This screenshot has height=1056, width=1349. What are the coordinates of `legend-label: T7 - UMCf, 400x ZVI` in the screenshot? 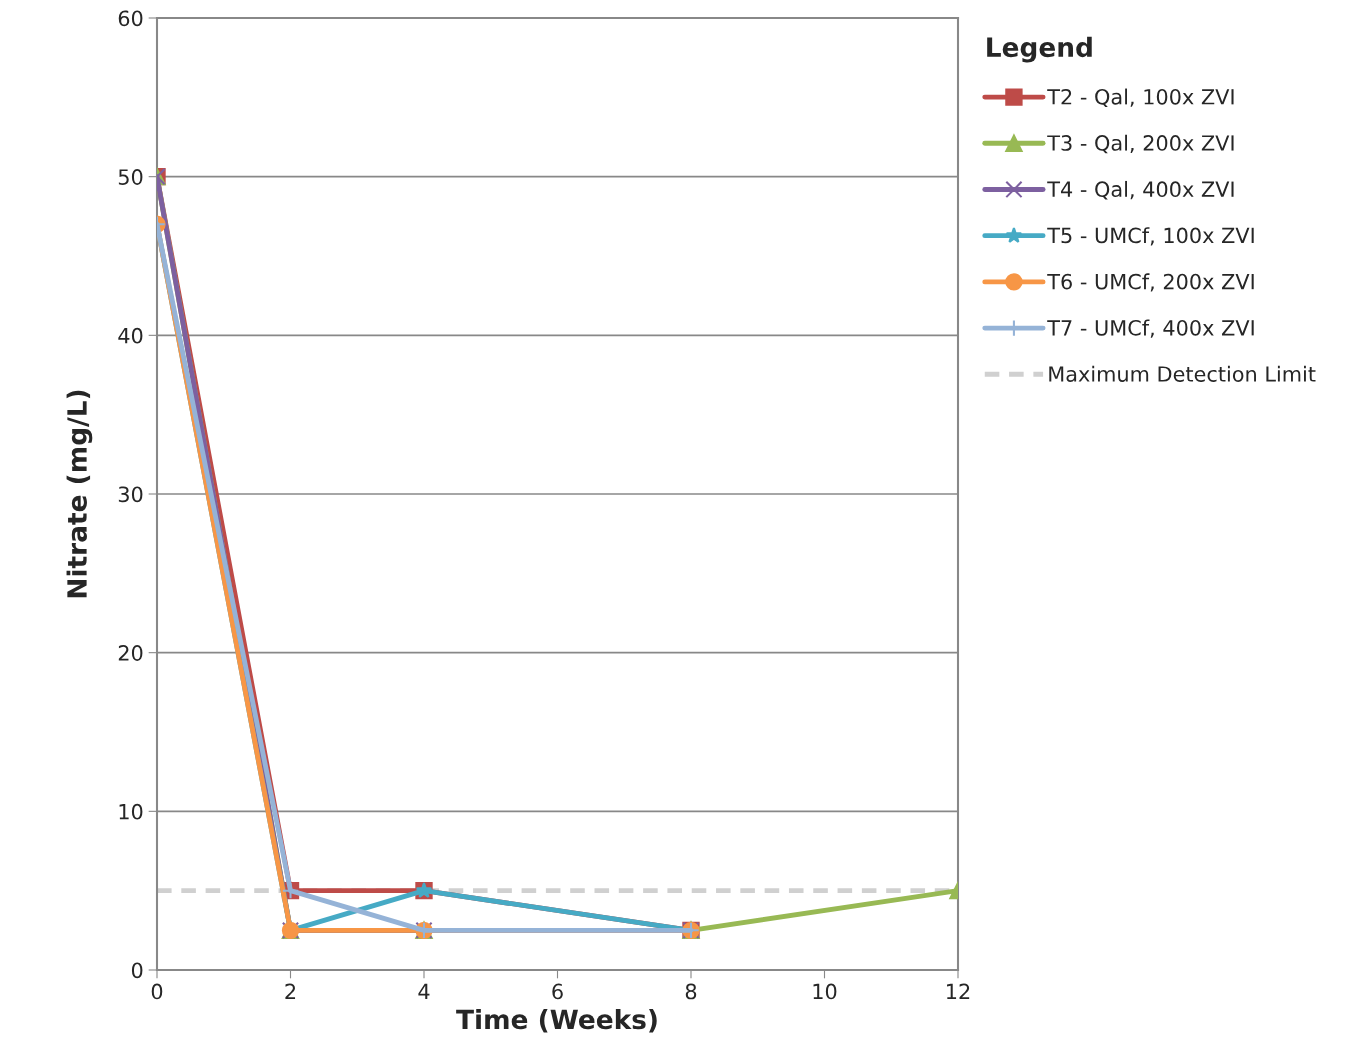 It's located at (1150, 328).